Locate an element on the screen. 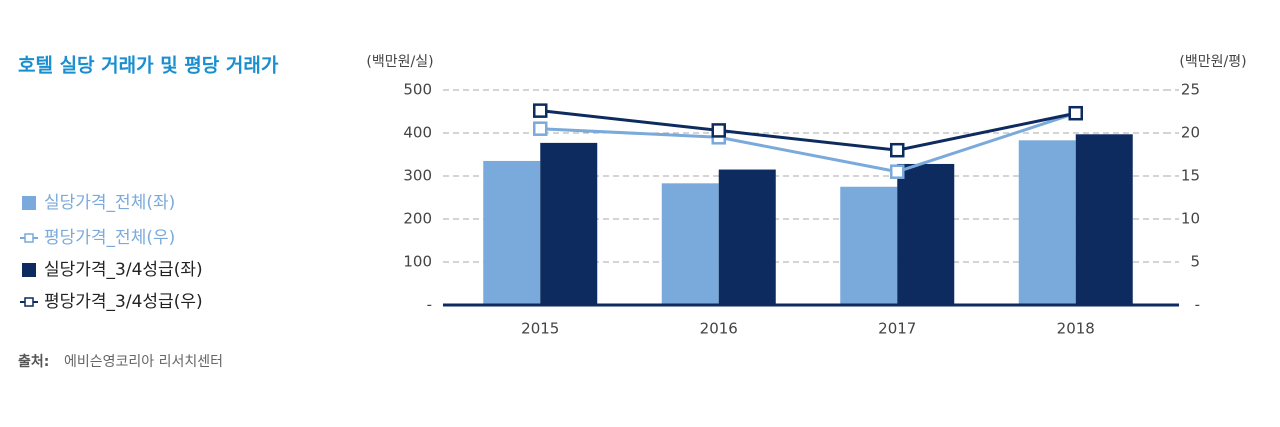 The image size is (1280, 427). y-tick-label: 500 is located at coordinates (417, 90).